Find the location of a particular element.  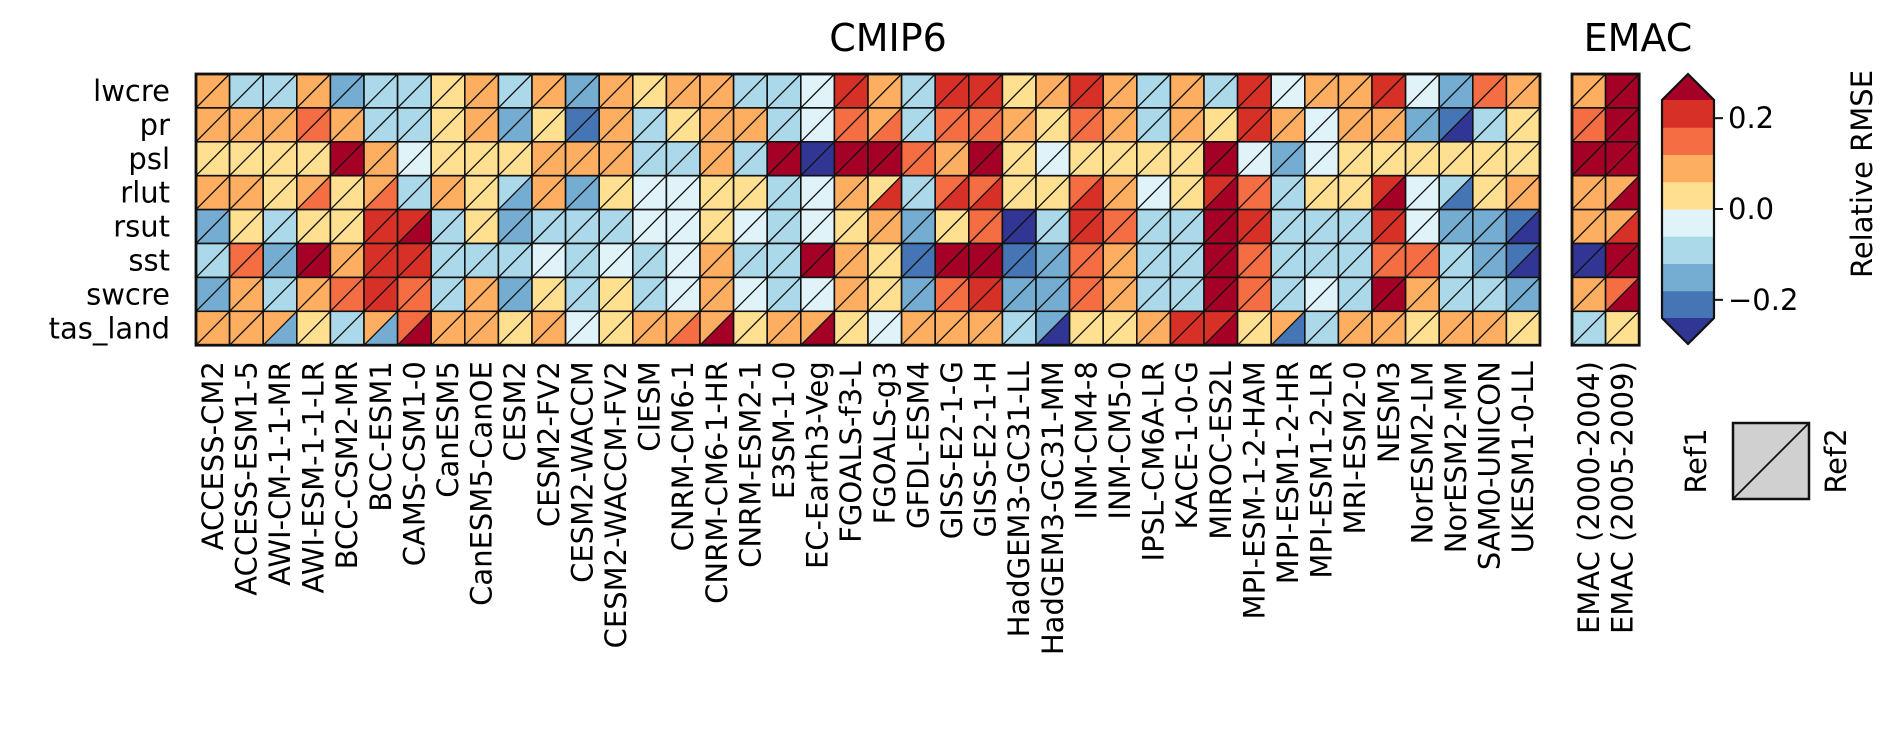

row-label-swcre: swcre is located at coordinates (128, 294).